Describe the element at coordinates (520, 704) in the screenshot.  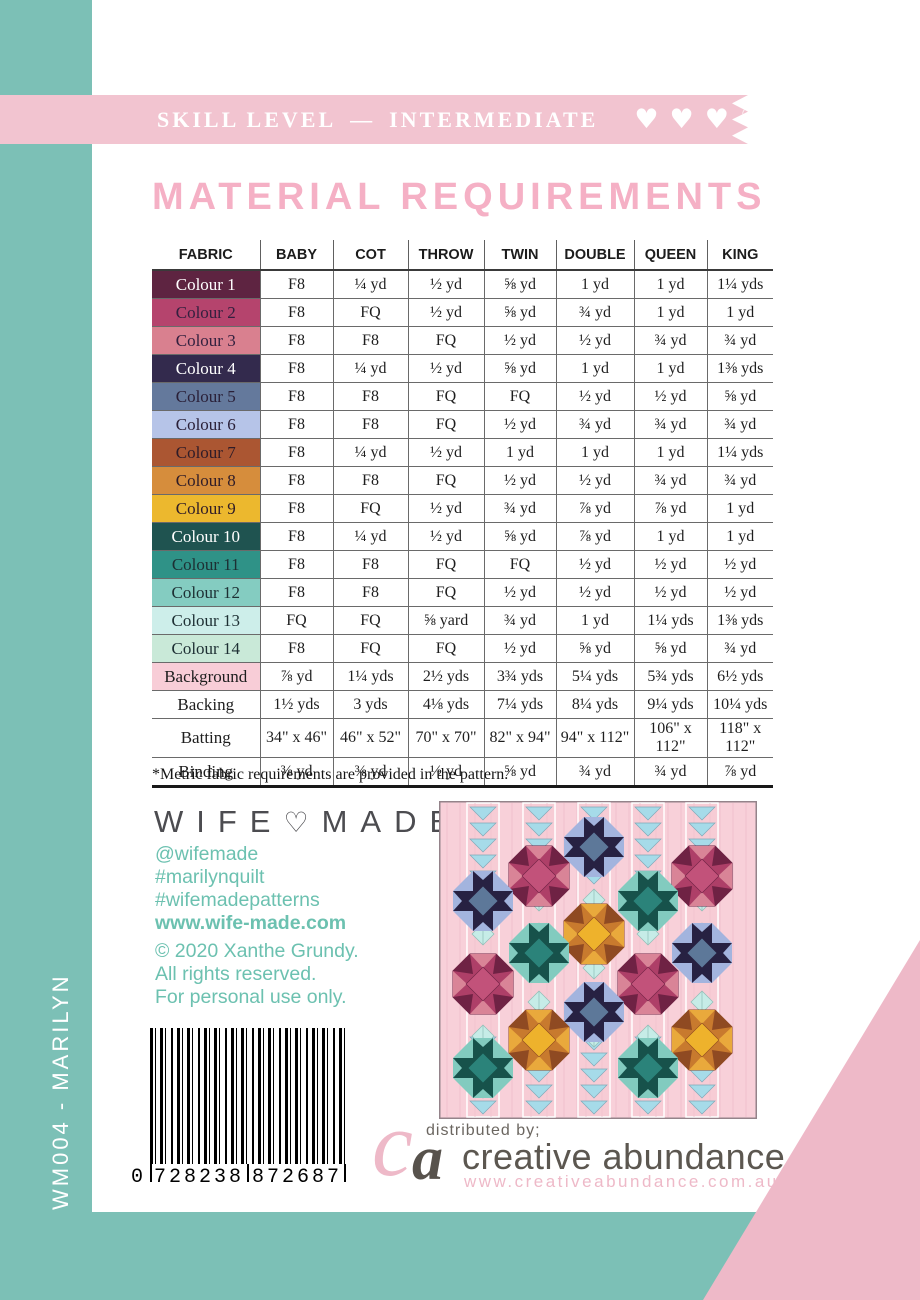
I see `yardage-cell: 7¼ yds` at that location.